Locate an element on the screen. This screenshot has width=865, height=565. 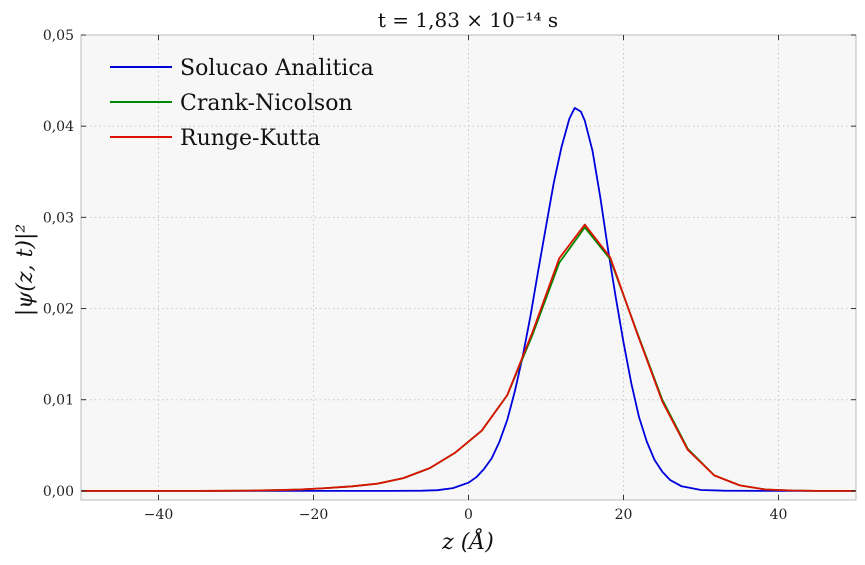
x-tick-label: 0 is located at coordinates (468, 515).